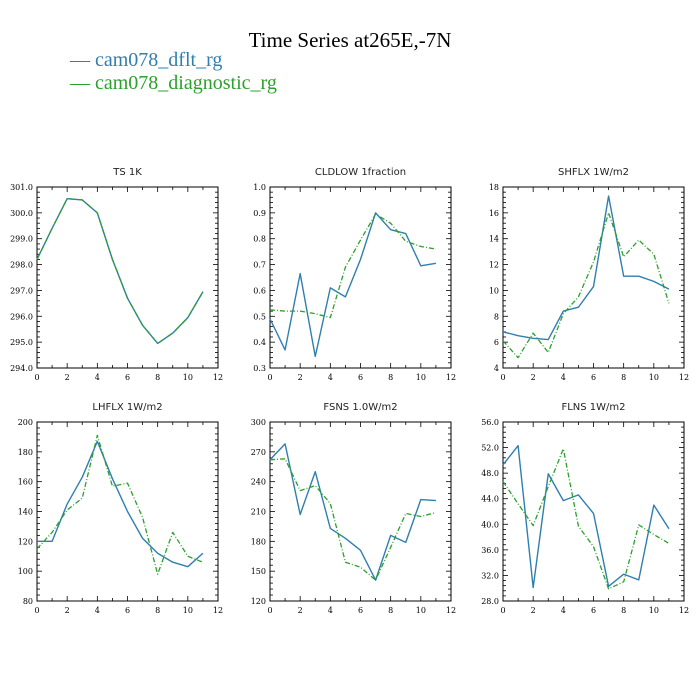 Image resolution: width=700 pixels, height=700 pixels. Describe the element at coordinates (259, 290) in the screenshot. I see `y-tick-label: 0.6` at that location.